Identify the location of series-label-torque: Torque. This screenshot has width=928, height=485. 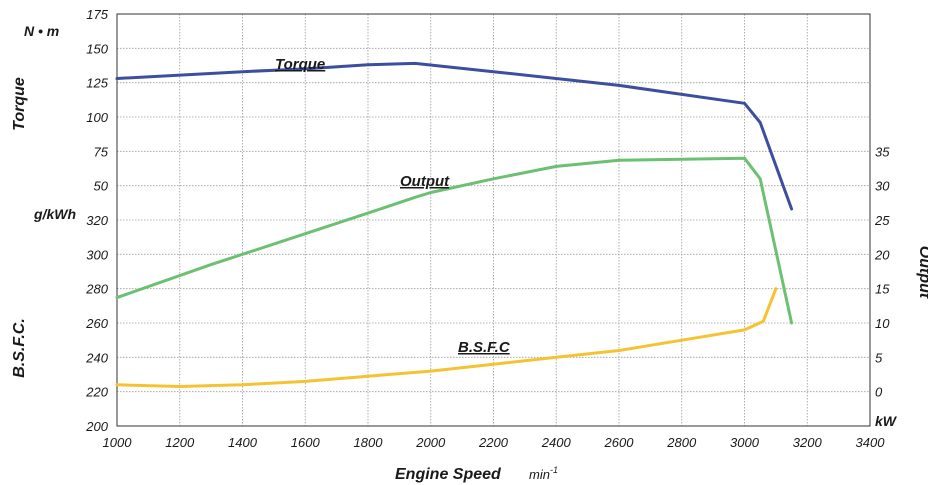
(300, 64).